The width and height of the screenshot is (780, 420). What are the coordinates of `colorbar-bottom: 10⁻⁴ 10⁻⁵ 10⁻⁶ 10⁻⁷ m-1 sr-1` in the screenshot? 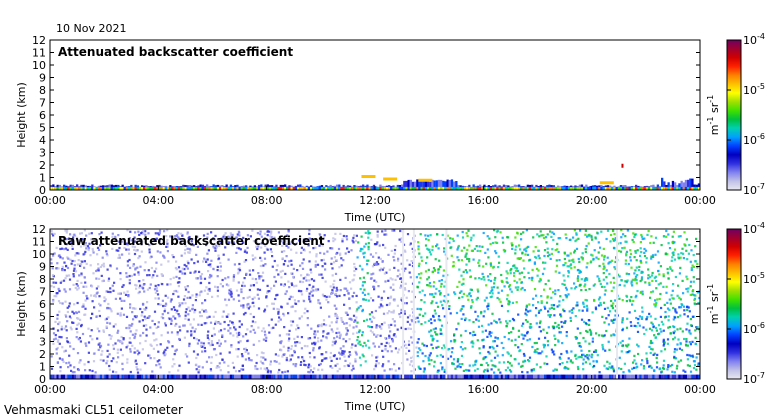 It's located at (735, 303).